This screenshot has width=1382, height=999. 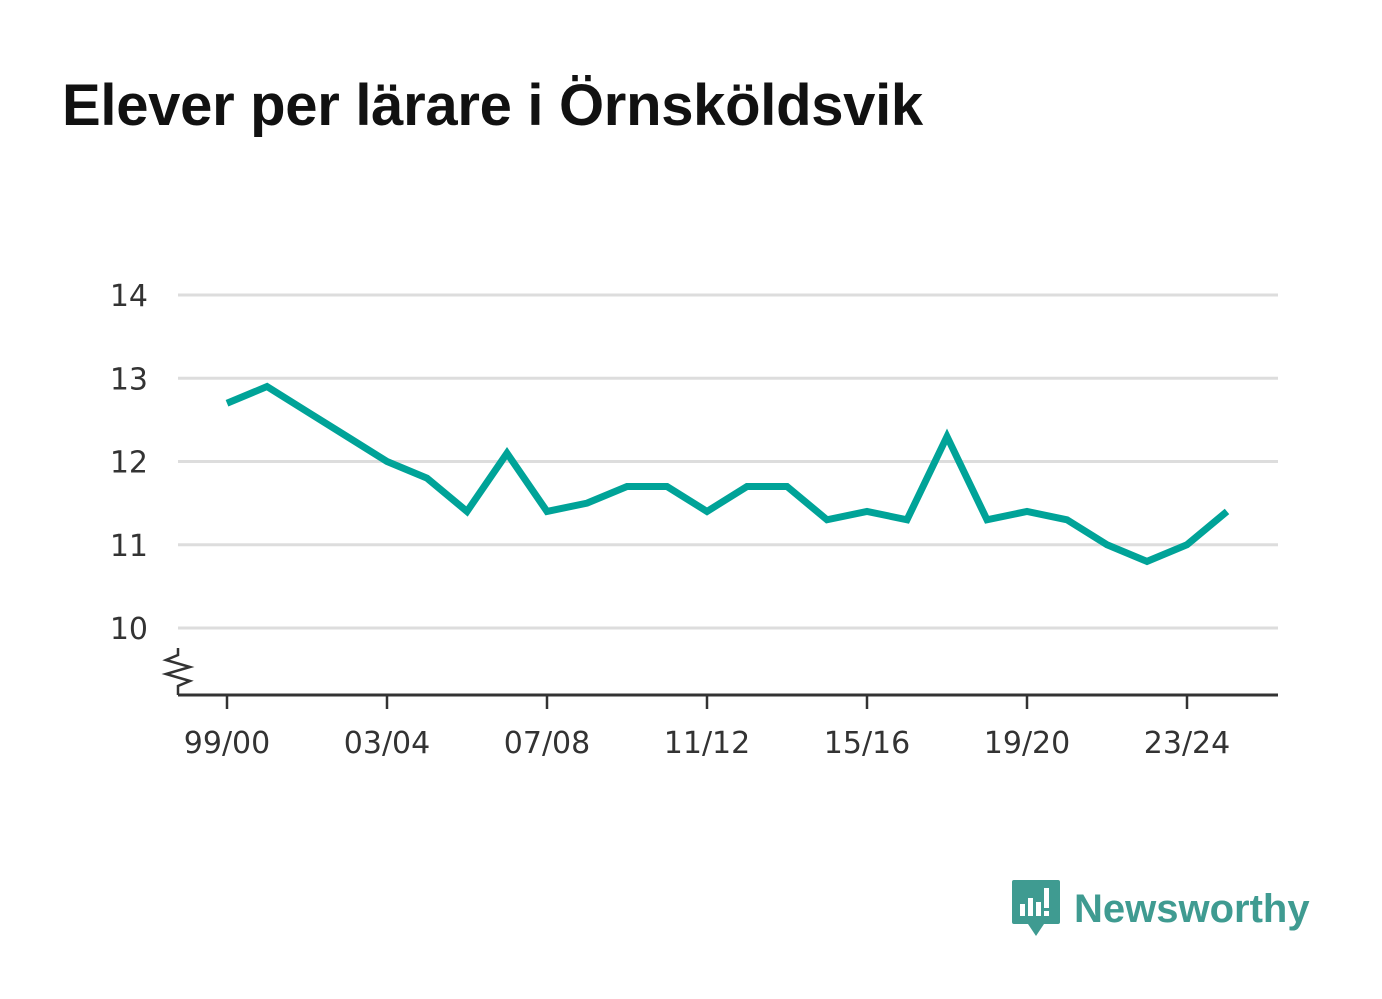 What do you see at coordinates (707, 743) in the screenshot?
I see `x-tick-label: 11/12` at bounding box center [707, 743].